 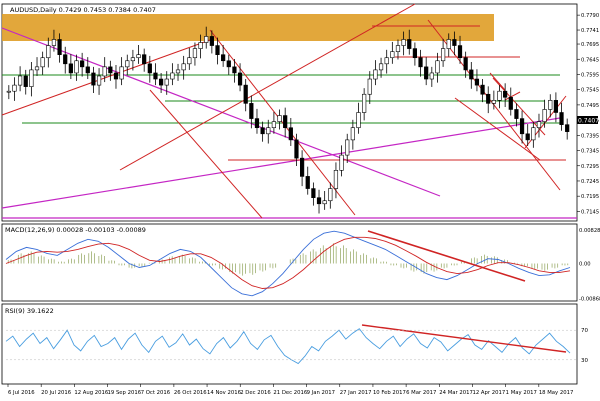 What do you see at coordinates (488, 393) in the screenshot?
I see `x-tick-label: 12 Apr 2017` at bounding box center [488, 393].